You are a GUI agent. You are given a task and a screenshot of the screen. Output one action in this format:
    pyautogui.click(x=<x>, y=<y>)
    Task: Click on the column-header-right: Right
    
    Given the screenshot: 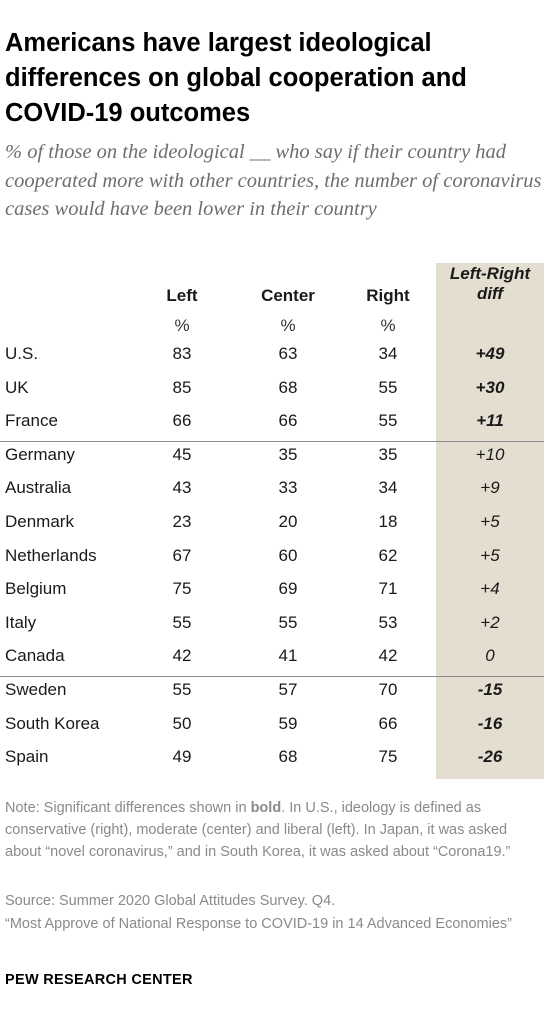 What is the action you would take?
    pyautogui.click(x=388, y=295)
    